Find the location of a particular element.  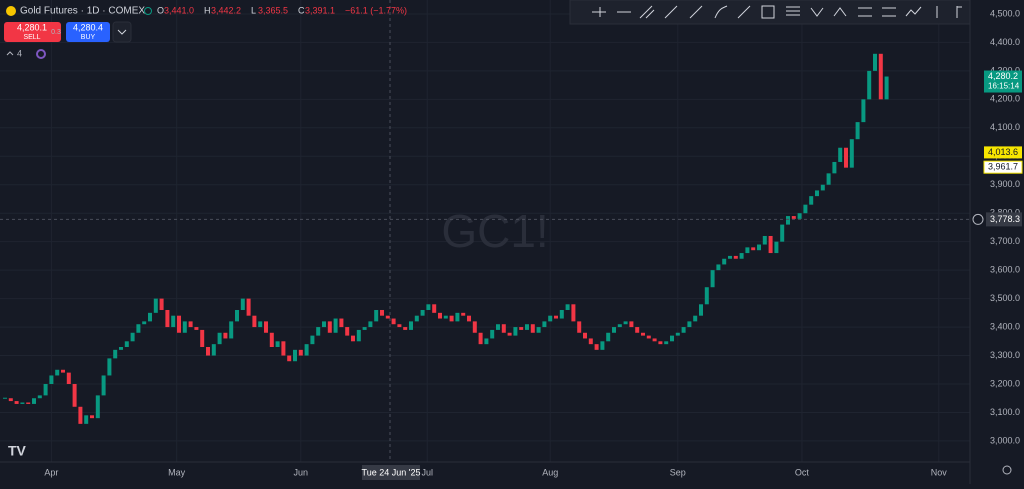

x-tick-label: Jul is located at coordinates (427, 472).